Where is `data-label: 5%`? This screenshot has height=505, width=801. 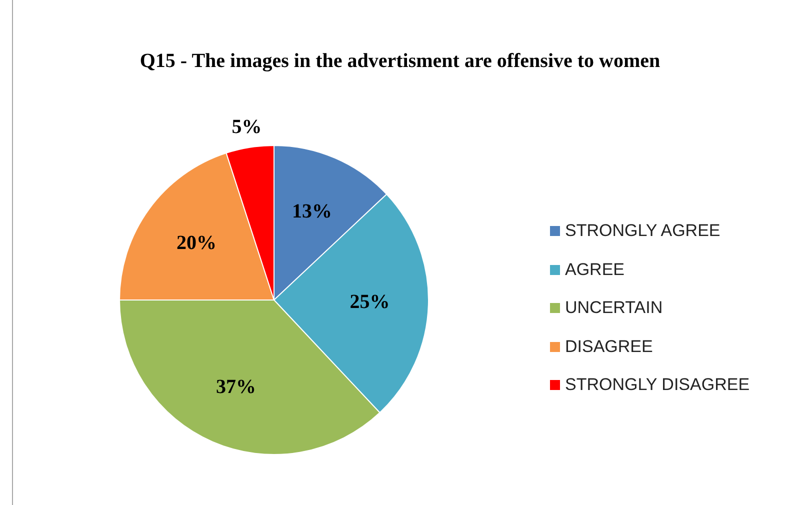
data-label: 5% is located at coordinates (247, 127).